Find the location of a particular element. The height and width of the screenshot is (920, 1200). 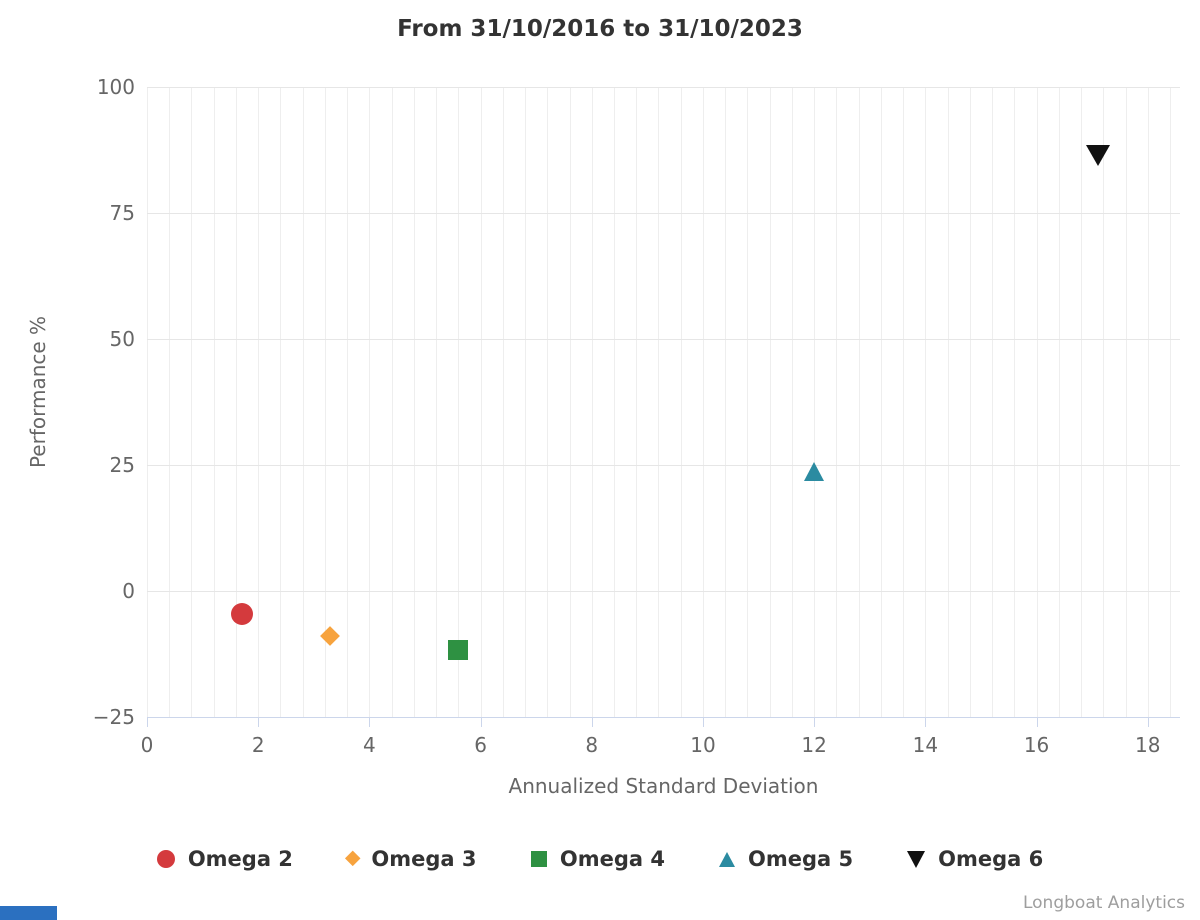

legend-item-omega-4: Omega 4 is located at coordinates (597, 859).